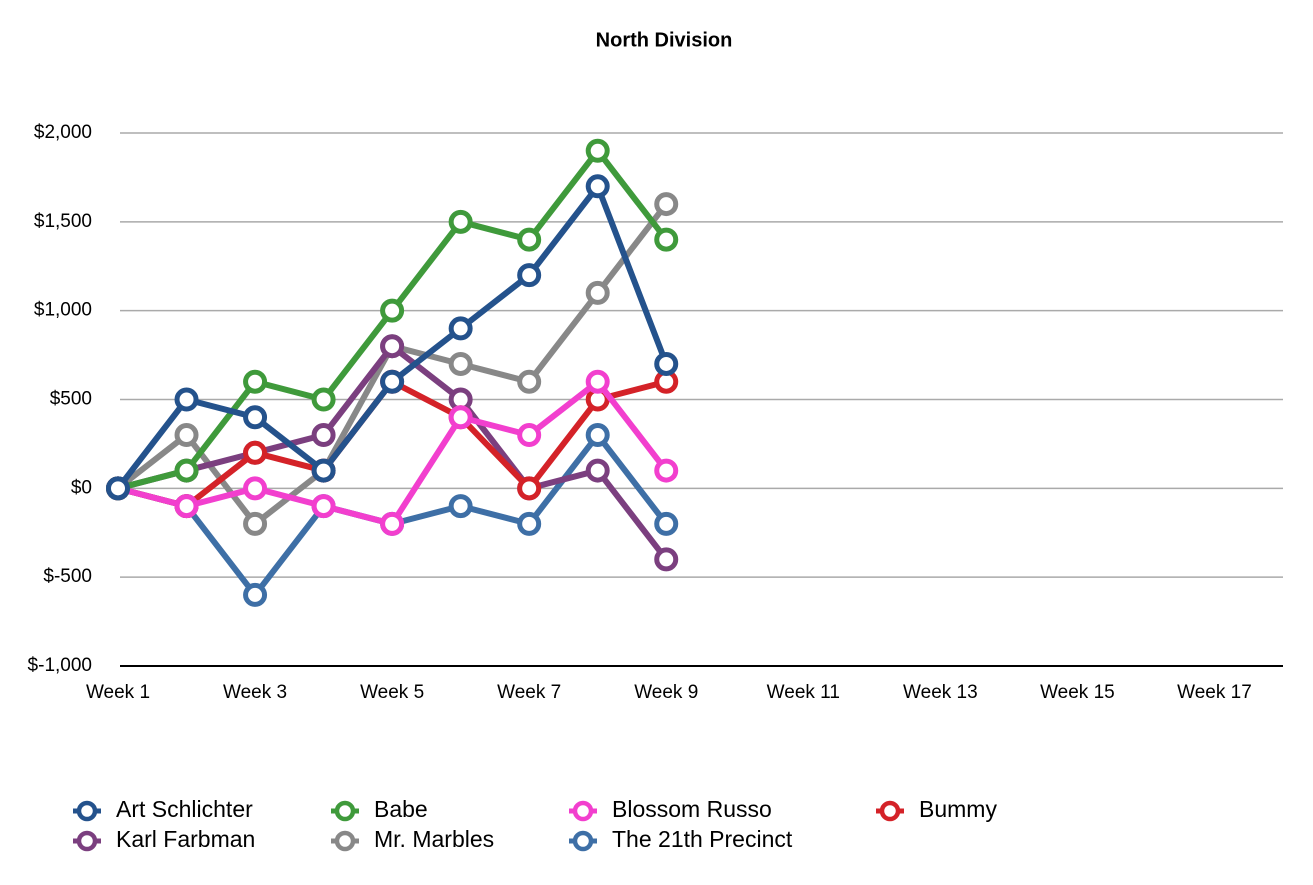 The height and width of the screenshot is (885, 1313). I want to click on y-tick-label: $1,000, so click(63, 310).